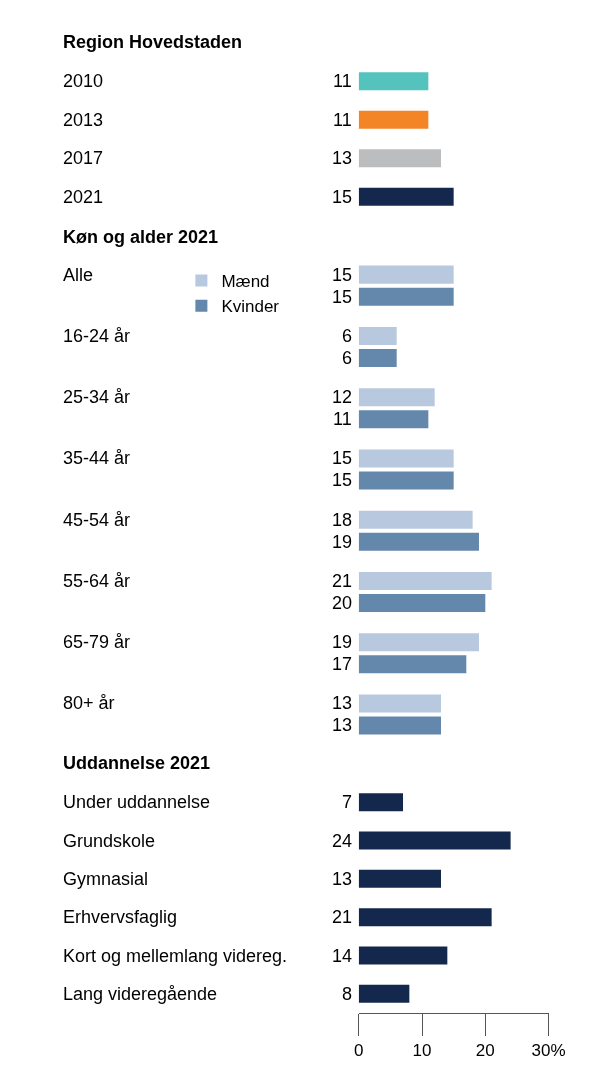 The width and height of the screenshot is (608, 1084). Describe the element at coordinates (89, 703) in the screenshot. I see `y-tick-label: 80+ år` at that location.